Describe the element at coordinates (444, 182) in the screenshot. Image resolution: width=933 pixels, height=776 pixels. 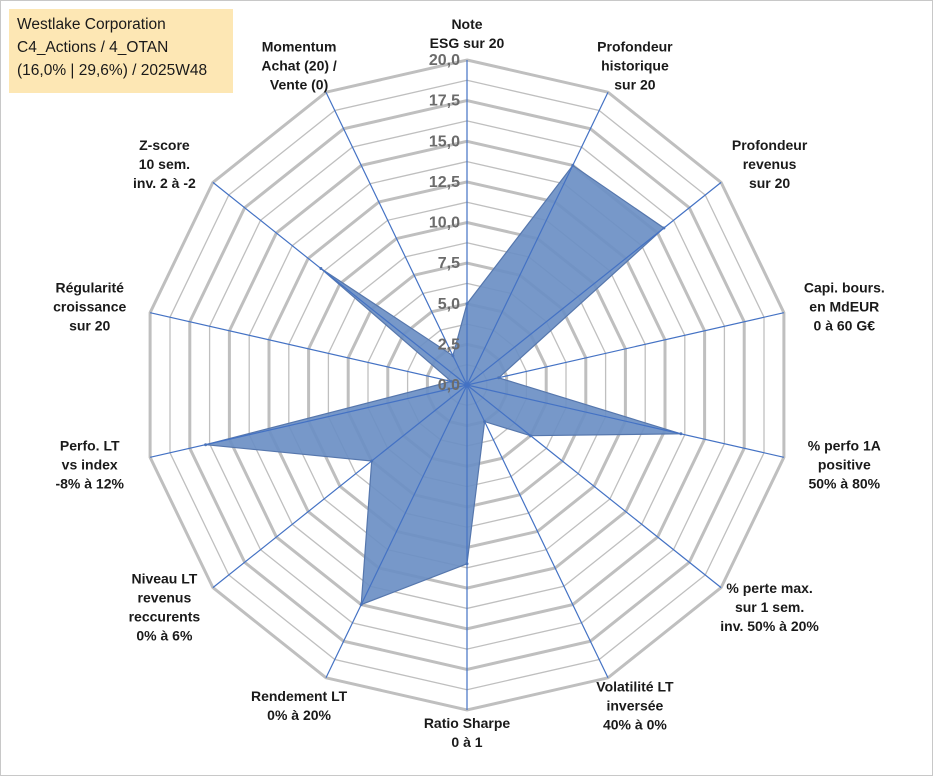
I see `tick-label: 12,5` at that location.